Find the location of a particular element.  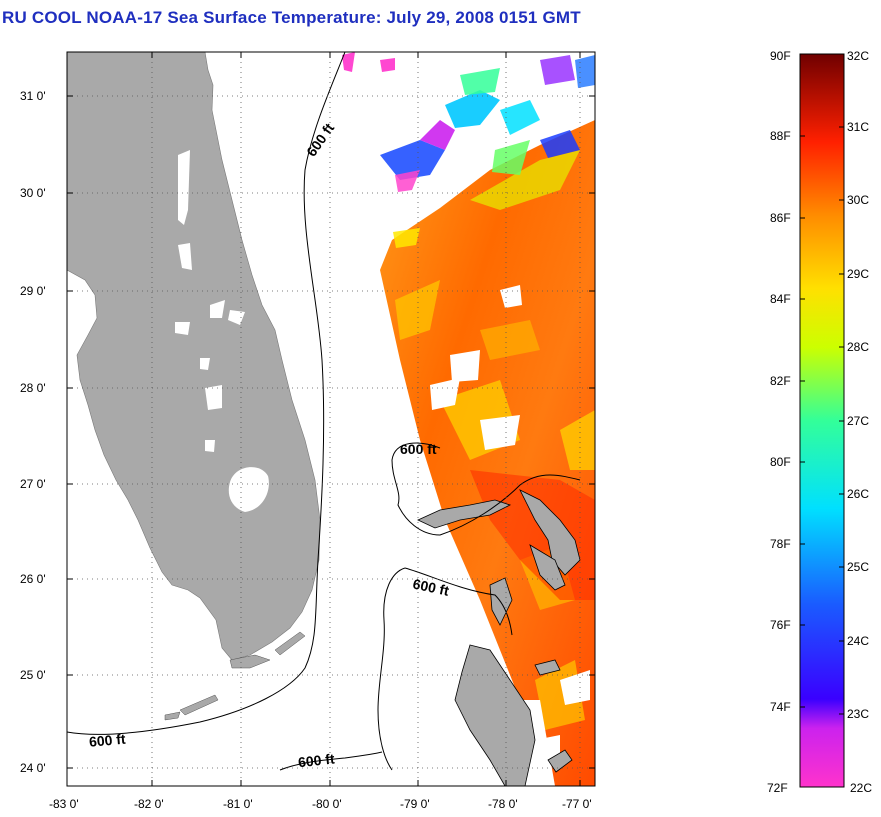

lat-label: 29 0' is located at coordinates (33, 291).